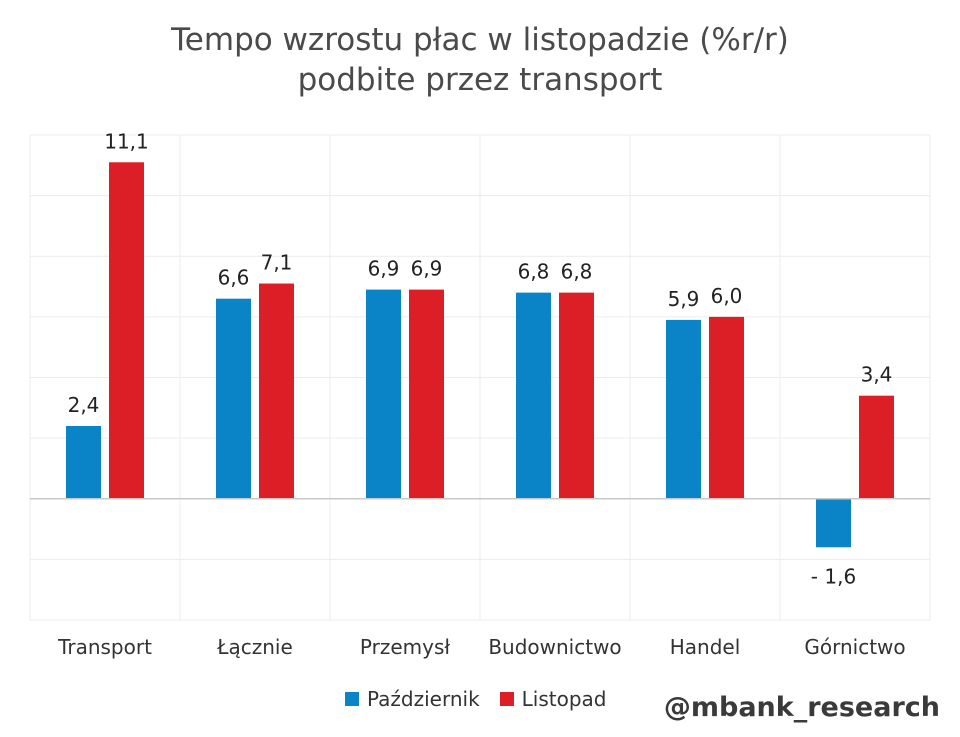 Image resolution: width=960 pixels, height=737 pixels. Describe the element at coordinates (801, 707) in the screenshot. I see `credit-handle: @mbank_research` at that location.